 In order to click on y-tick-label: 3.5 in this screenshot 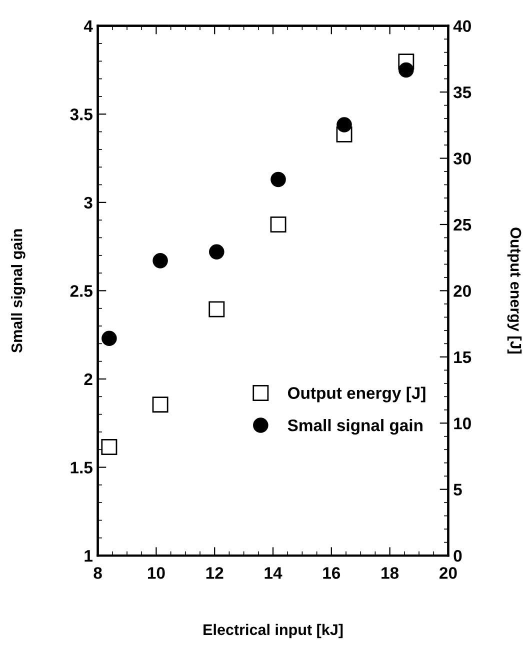, I will do `click(81, 114)`.